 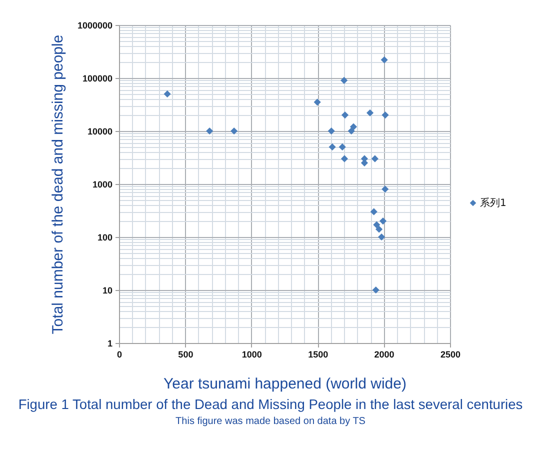 I want to click on y-tick-label: 1, so click(x=109, y=343).